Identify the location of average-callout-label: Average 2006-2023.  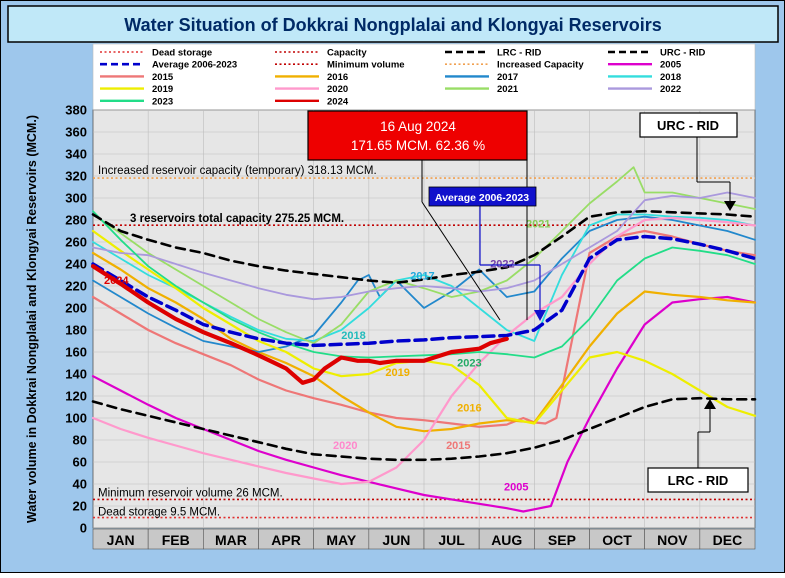
(482, 198).